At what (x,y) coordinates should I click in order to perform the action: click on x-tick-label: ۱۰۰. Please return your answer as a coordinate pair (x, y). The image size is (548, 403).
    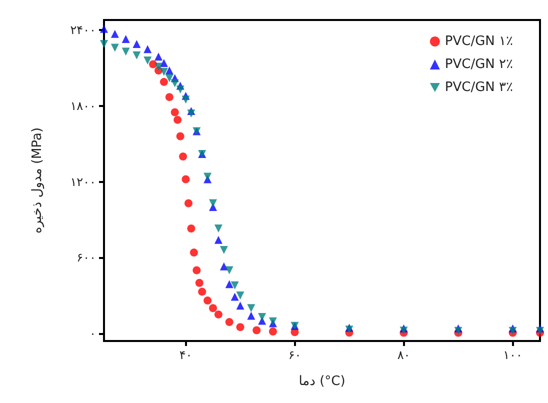
    Looking at the image, I should click on (512, 355).